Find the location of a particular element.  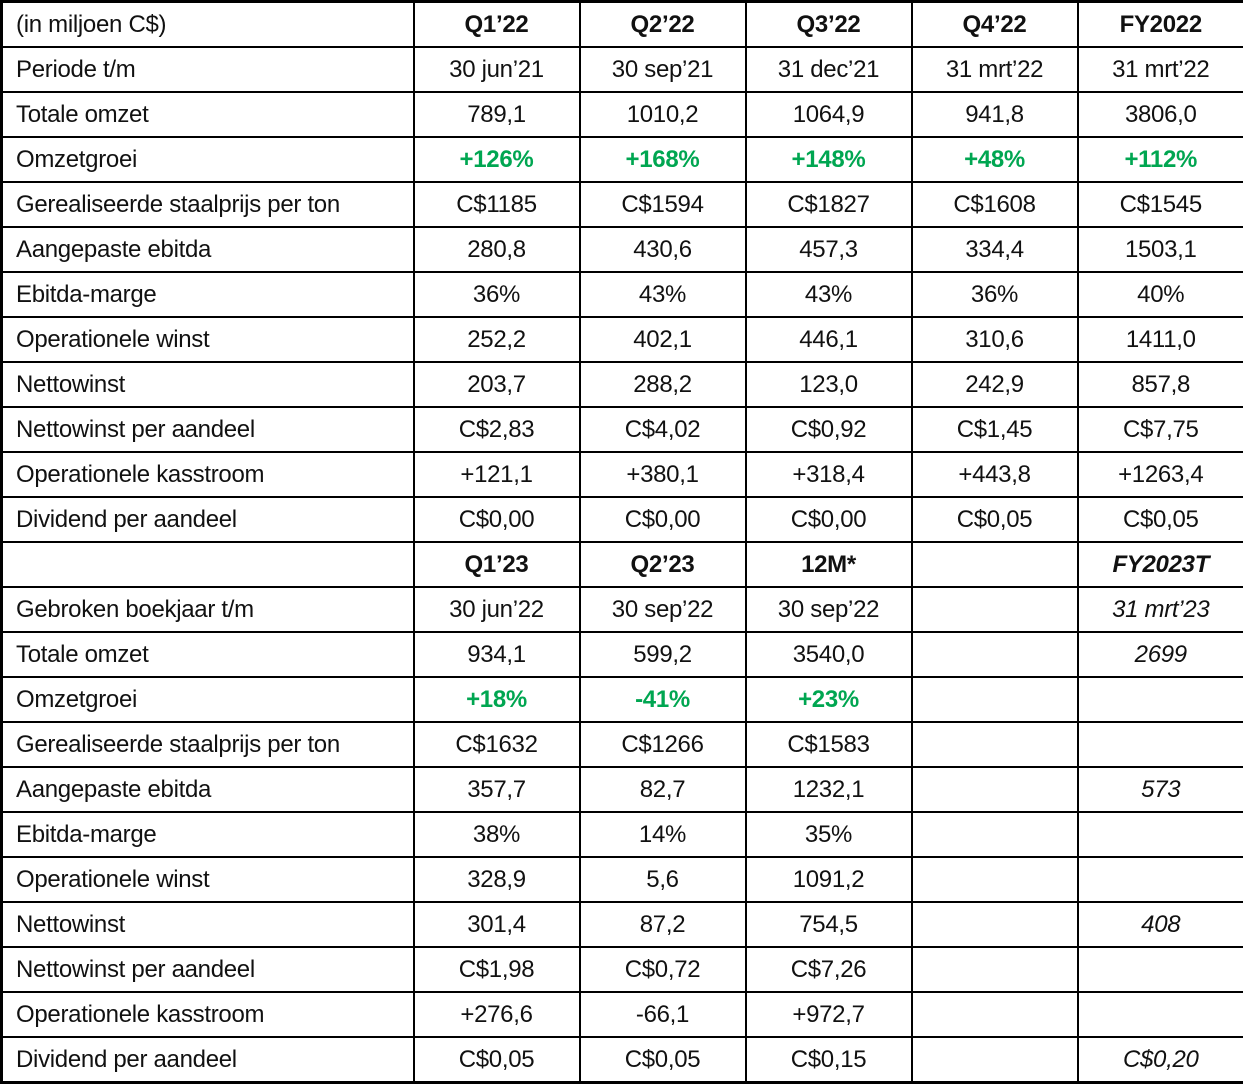

value-cell: 36% is located at coordinates (995, 294).